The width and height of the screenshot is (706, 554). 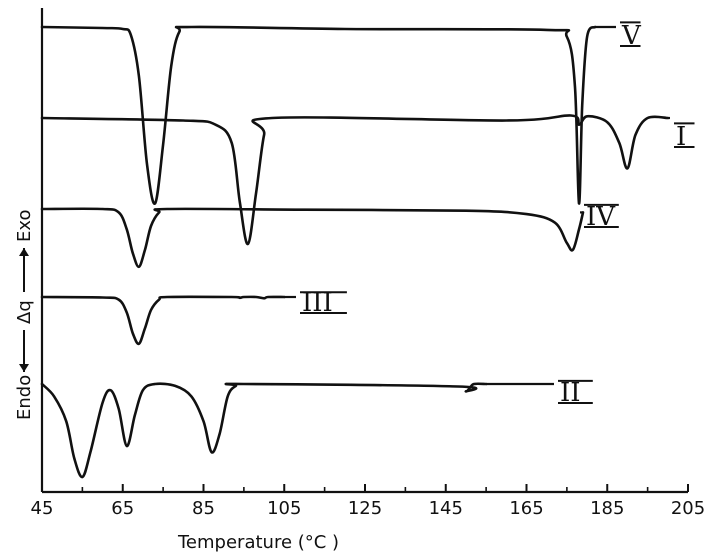 What do you see at coordinates (24, 368) in the screenshot?
I see `y-arrowhead-endo` at bounding box center [24, 368].